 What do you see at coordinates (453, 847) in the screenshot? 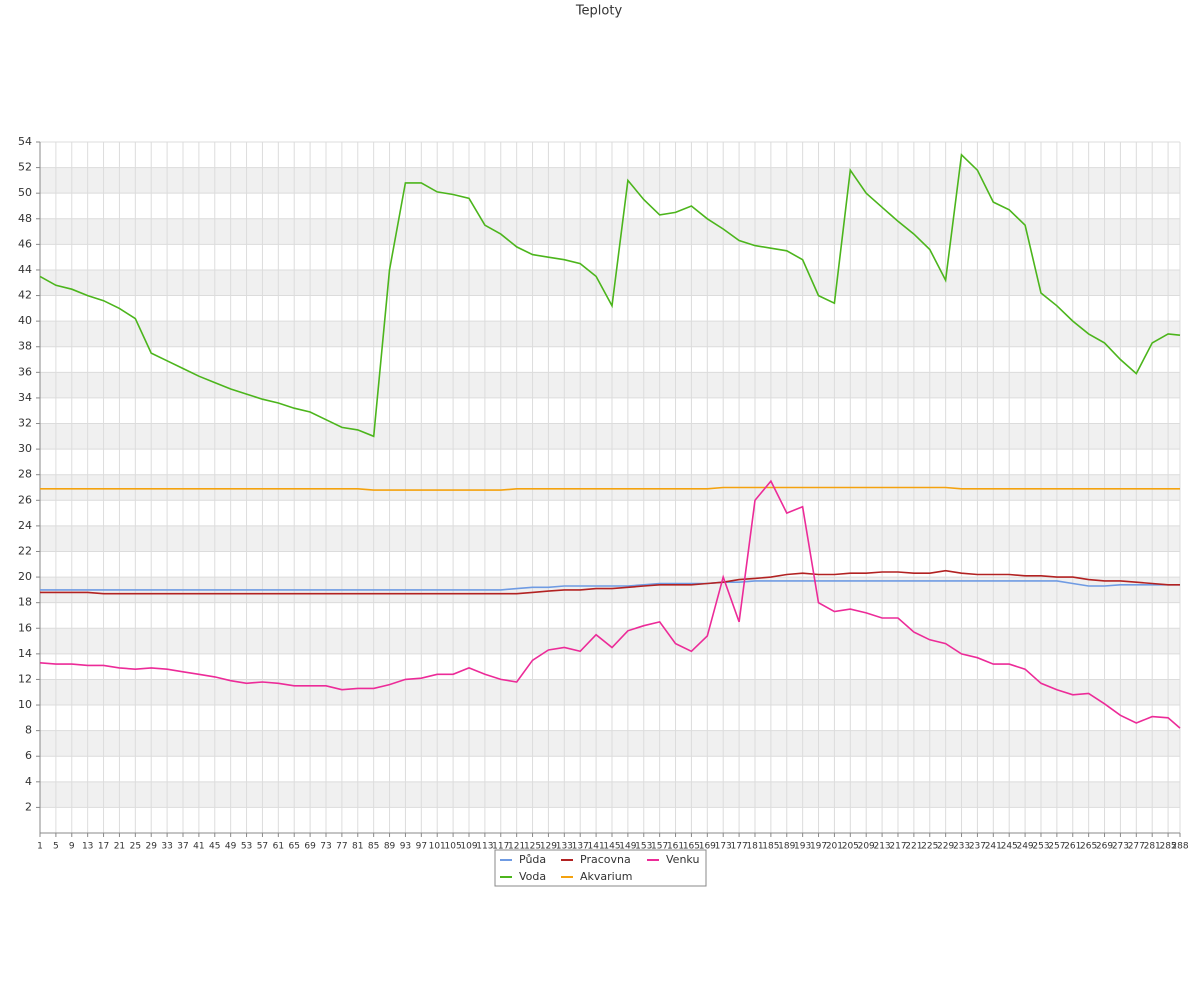
I see `x-tick-label: 105` at bounding box center [453, 847].